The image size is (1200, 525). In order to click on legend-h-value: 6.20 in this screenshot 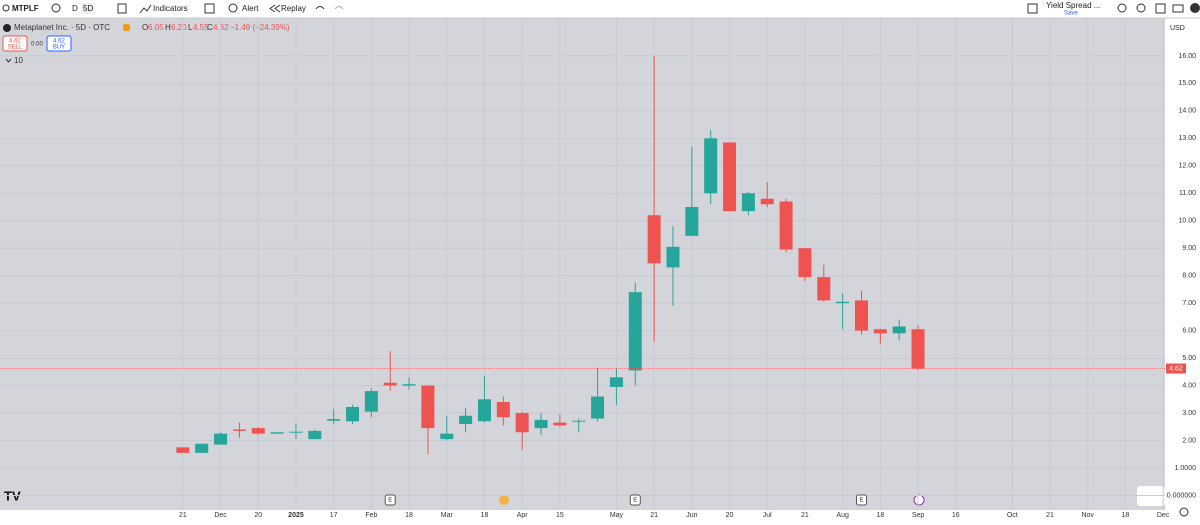, I will do `click(179, 27)`.